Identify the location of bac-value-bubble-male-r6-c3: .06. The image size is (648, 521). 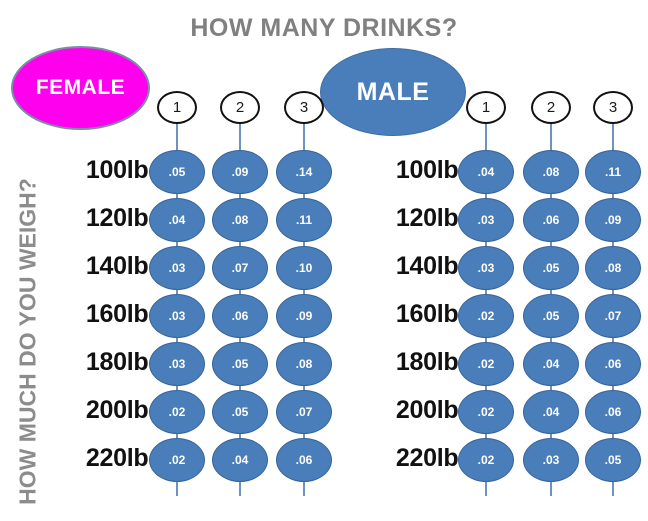
(613, 412).